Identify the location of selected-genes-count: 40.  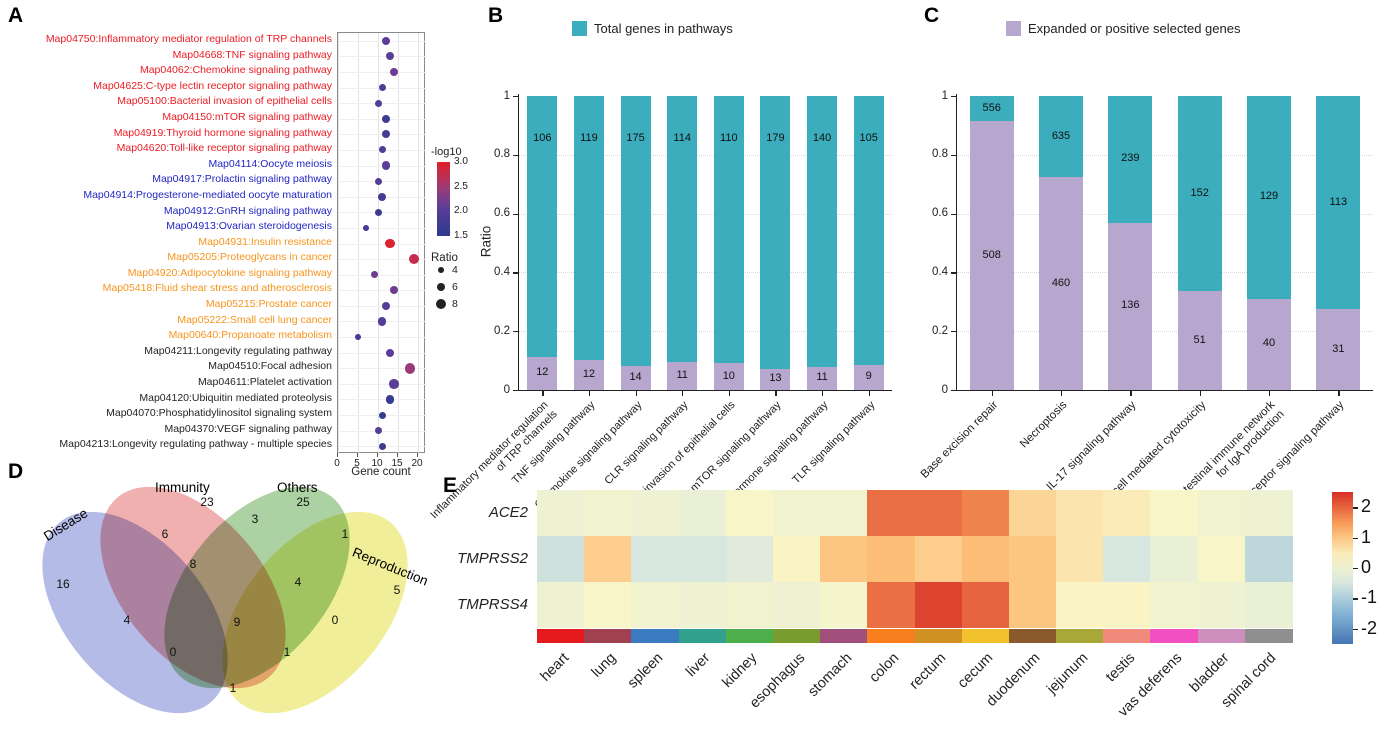
(1269, 343).